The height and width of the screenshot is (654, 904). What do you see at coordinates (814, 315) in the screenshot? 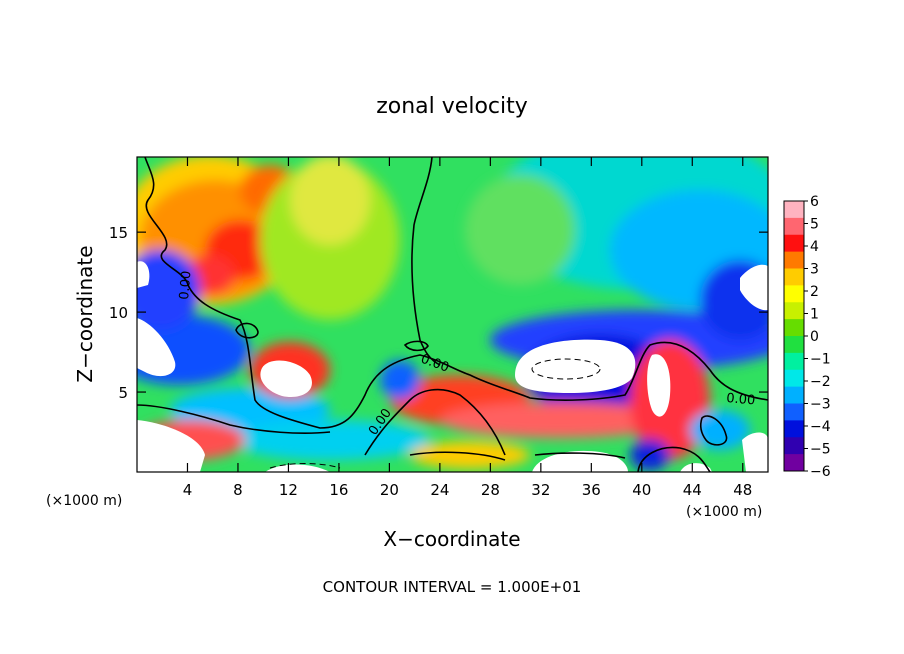
I see `colorbar-label: 1` at bounding box center [814, 315].